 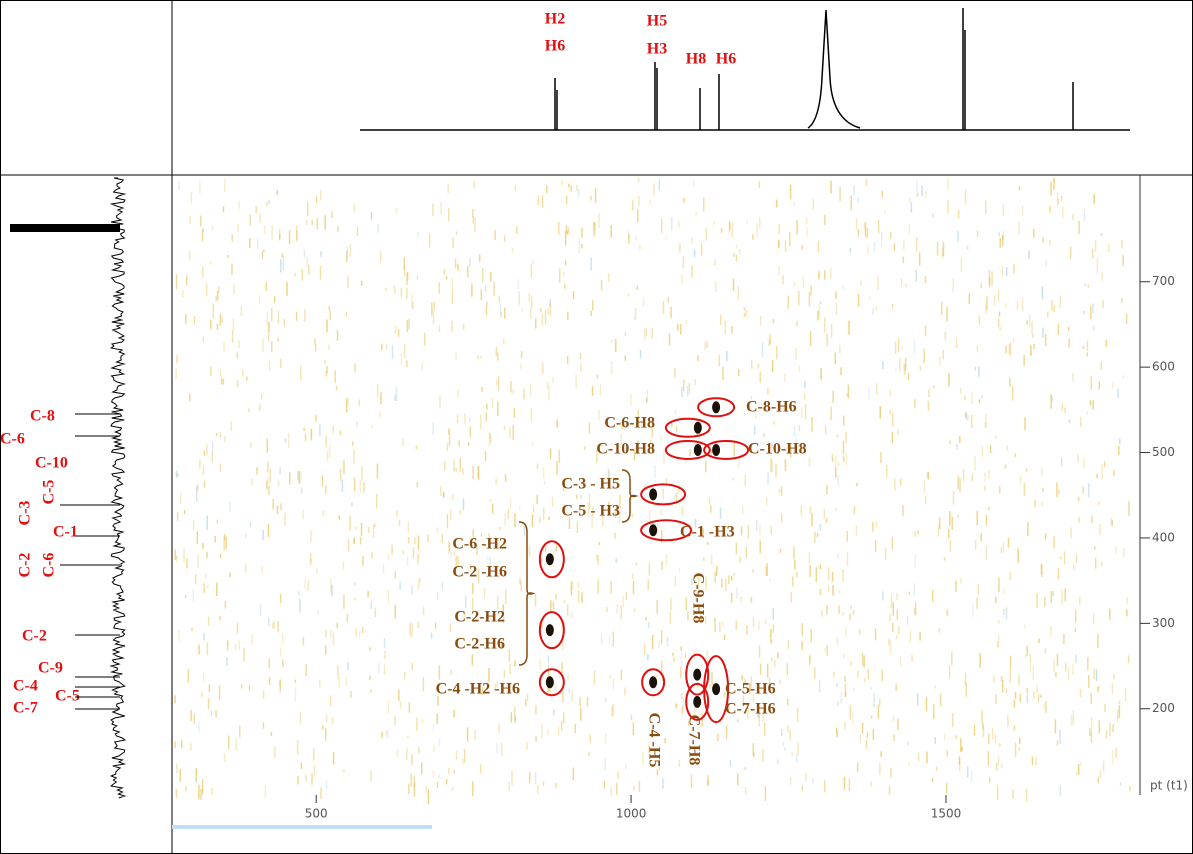 What do you see at coordinates (478, 689) in the screenshot?
I see `peak-label: C-4 -H2 -H6` at bounding box center [478, 689].